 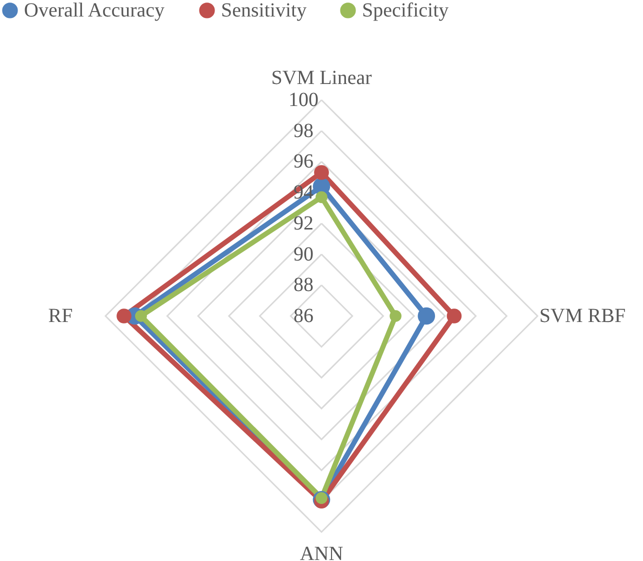 What do you see at coordinates (304, 316) in the screenshot?
I see `y-tick-label: 86` at bounding box center [304, 316].